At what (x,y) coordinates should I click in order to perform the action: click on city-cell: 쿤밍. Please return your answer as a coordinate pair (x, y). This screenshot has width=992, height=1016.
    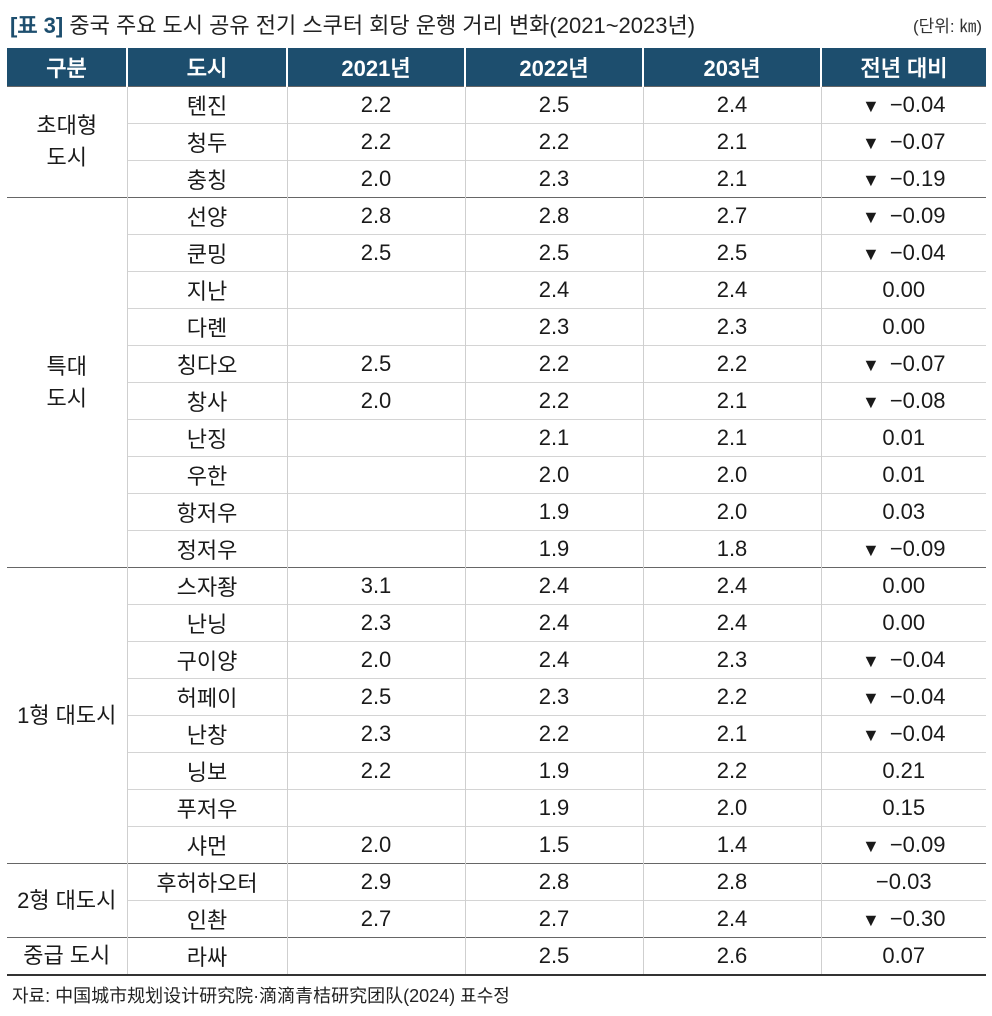
    Looking at the image, I should click on (206, 253).